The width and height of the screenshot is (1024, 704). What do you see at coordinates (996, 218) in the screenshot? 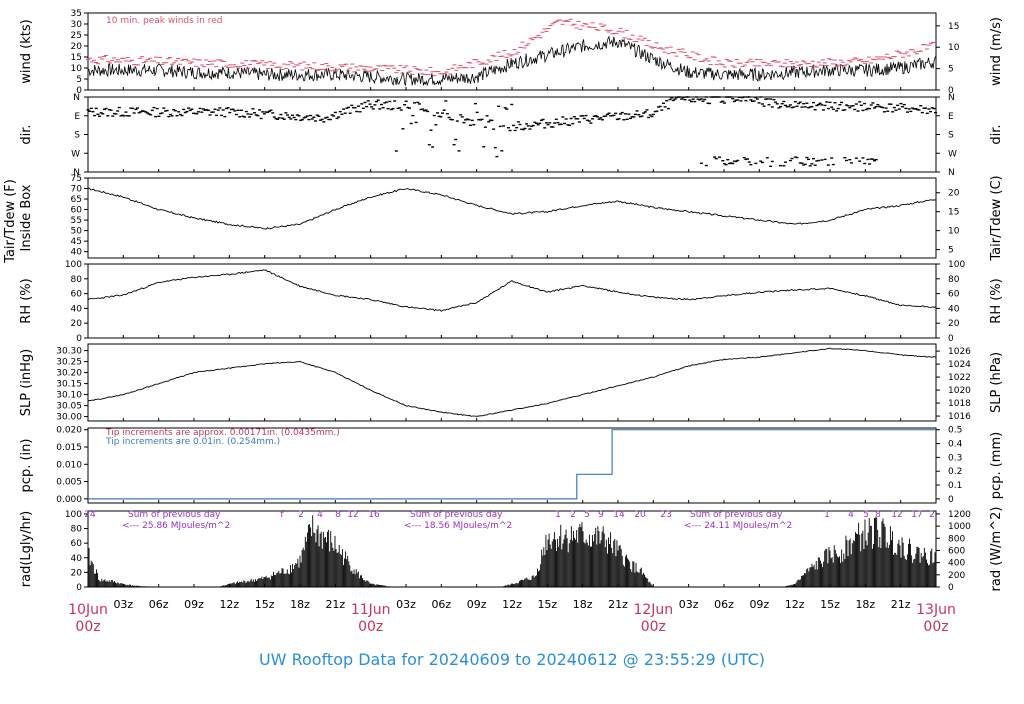
I see `temp-ylabel-right: Tair/Tdew (C)` at bounding box center [996, 218].